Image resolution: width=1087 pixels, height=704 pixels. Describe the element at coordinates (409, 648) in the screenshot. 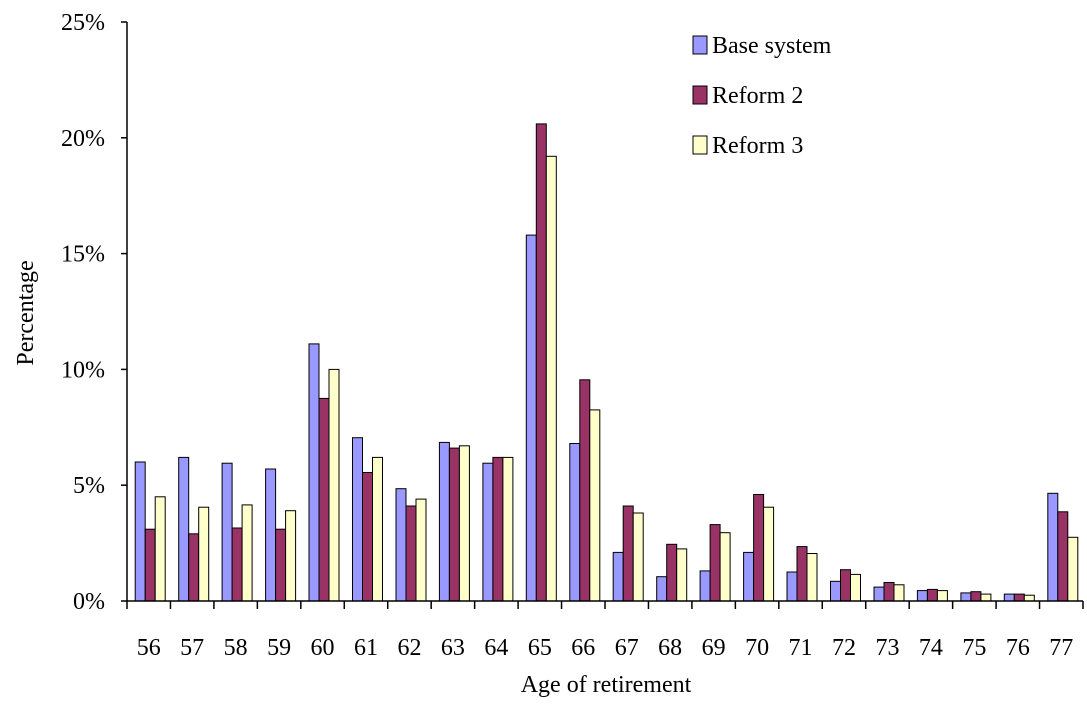

I see `x-tick-label: 62` at that location.